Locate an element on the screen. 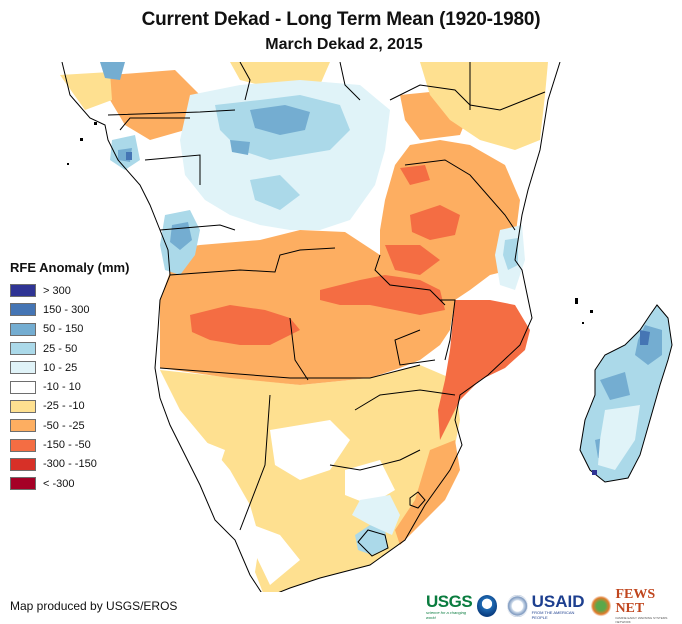 The image size is (682, 624). legend-label: > 300 is located at coordinates (57, 290).